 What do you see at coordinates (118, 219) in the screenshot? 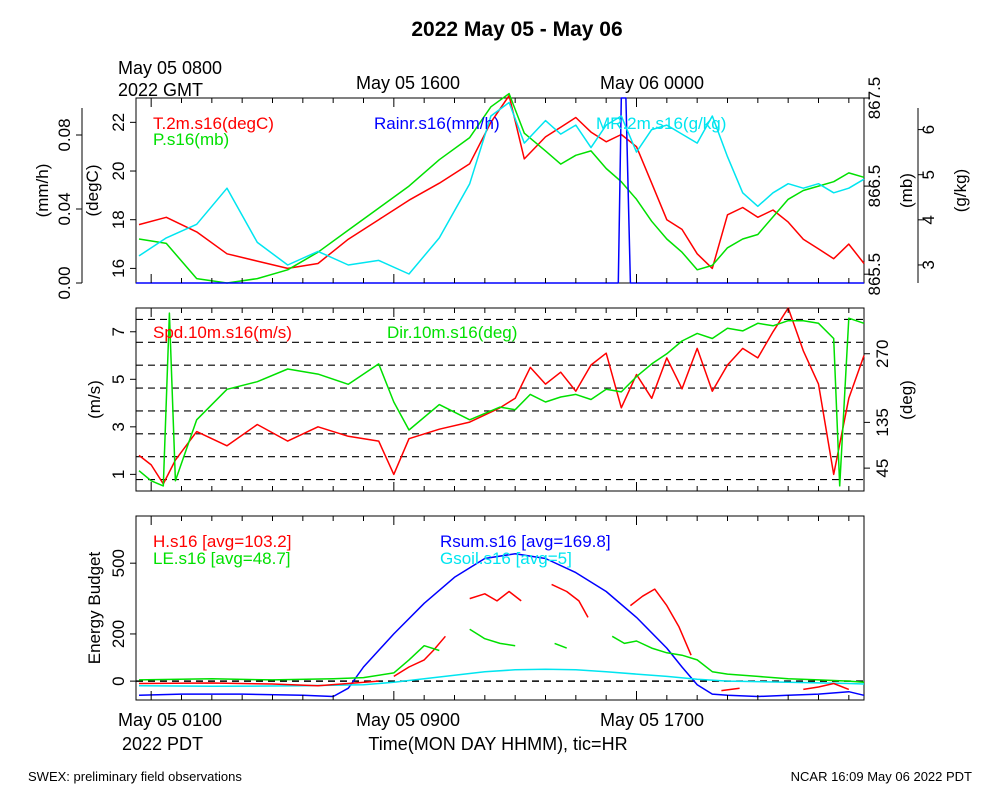
I see `top-axis-1-tick-label: 18` at bounding box center [118, 219].